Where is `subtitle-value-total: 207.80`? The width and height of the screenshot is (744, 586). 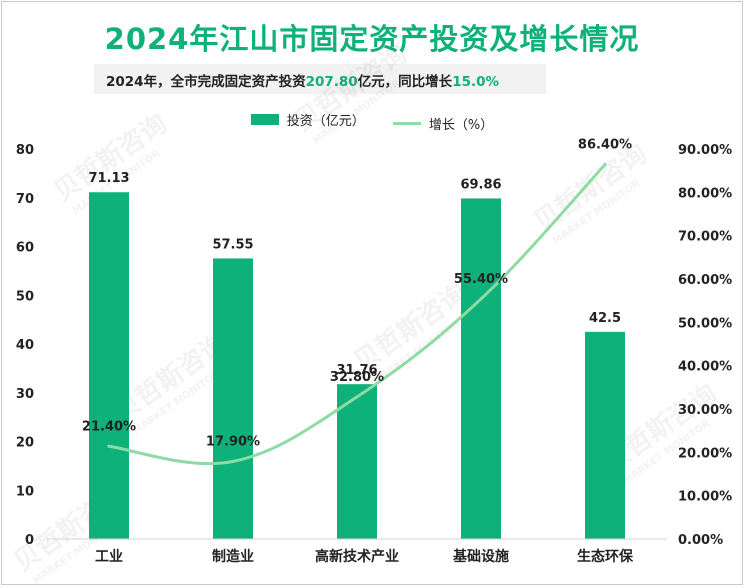
subtitle-value-total: 207.80 is located at coordinates (331, 82).